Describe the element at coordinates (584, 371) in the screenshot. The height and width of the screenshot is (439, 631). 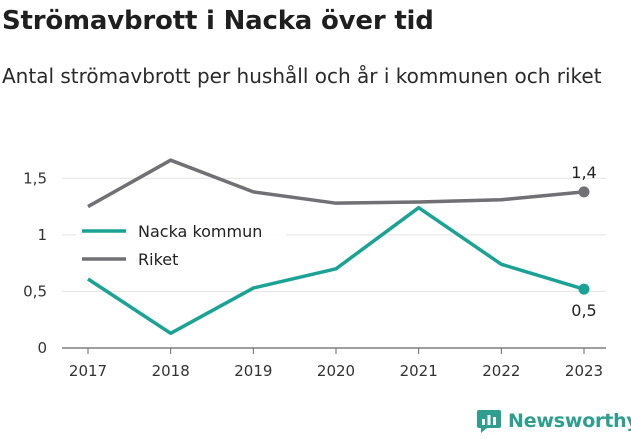
I see `x-tick-label: 2023` at that location.